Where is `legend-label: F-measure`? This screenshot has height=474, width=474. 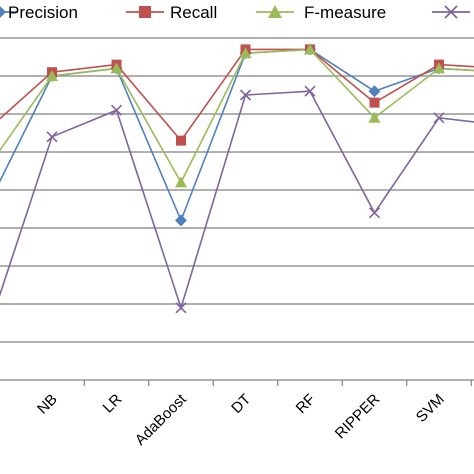
legend-label: F-measure is located at coordinates (345, 12).